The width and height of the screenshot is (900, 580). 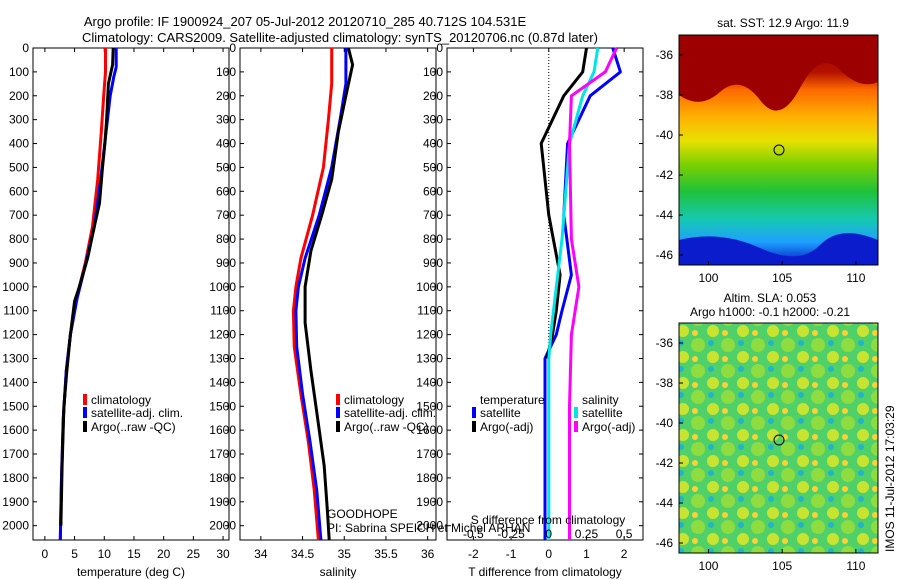 I want to click on sla-map-title-line2: Argo h1000: -0.1 h2000: -0.21, so click(x=770, y=312).